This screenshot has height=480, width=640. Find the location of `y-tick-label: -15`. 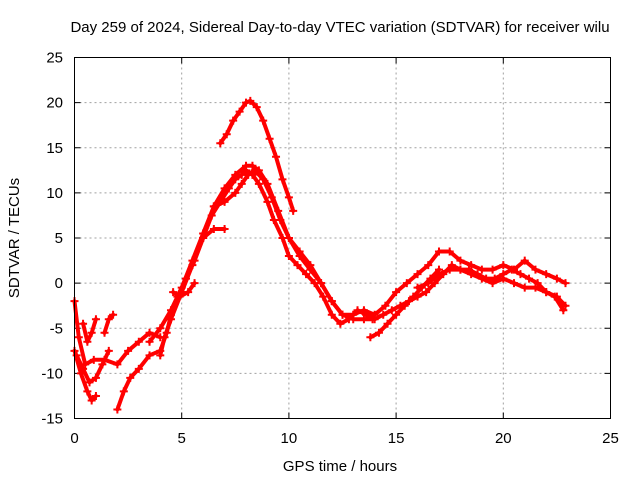

y-tick-label: -15 is located at coordinates (52, 419).